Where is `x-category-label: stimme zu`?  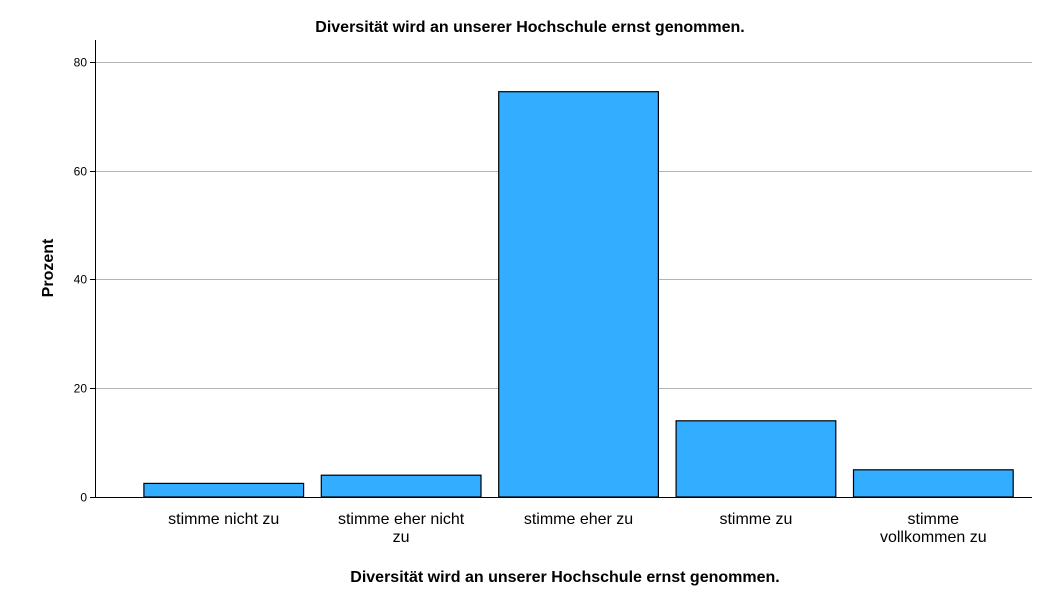 x-category-label: stimme zu is located at coordinates (755, 519).